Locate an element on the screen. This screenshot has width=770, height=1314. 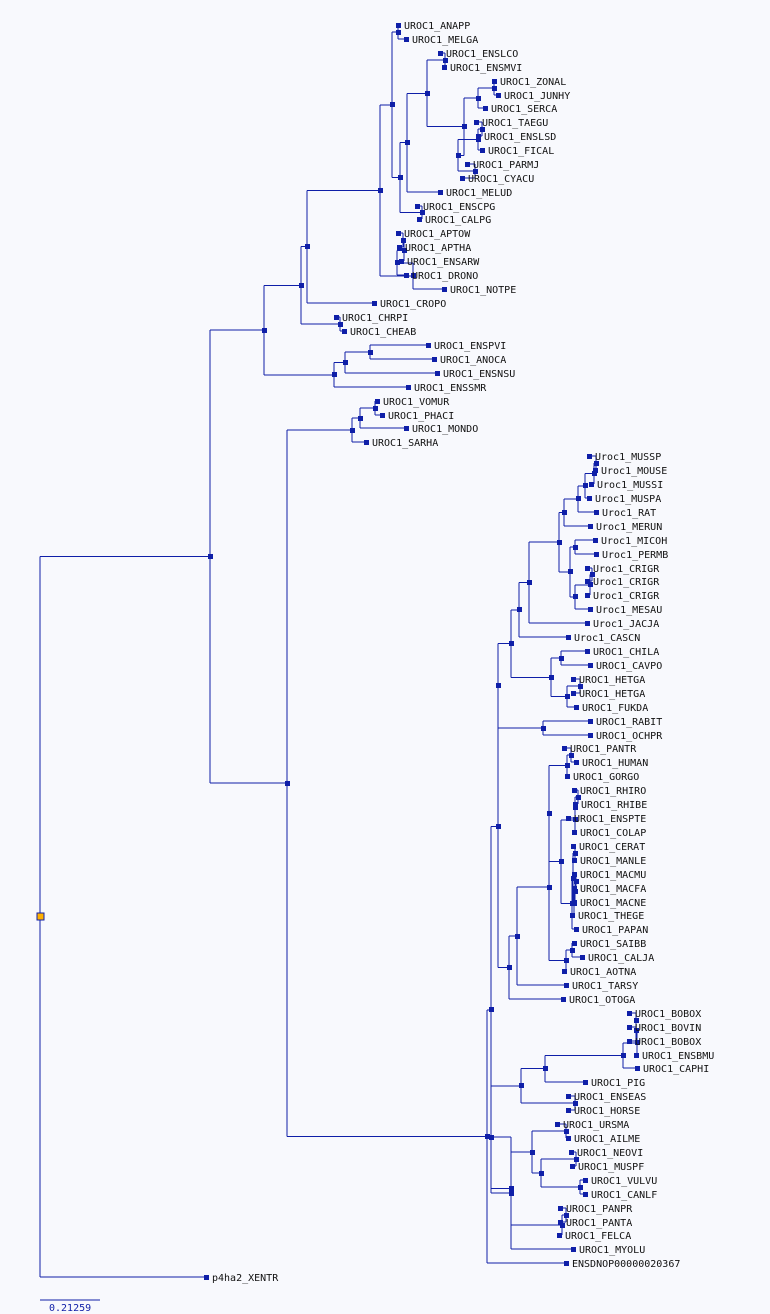
leaf-label: UROC1_OCHPR is located at coordinates (629, 736).